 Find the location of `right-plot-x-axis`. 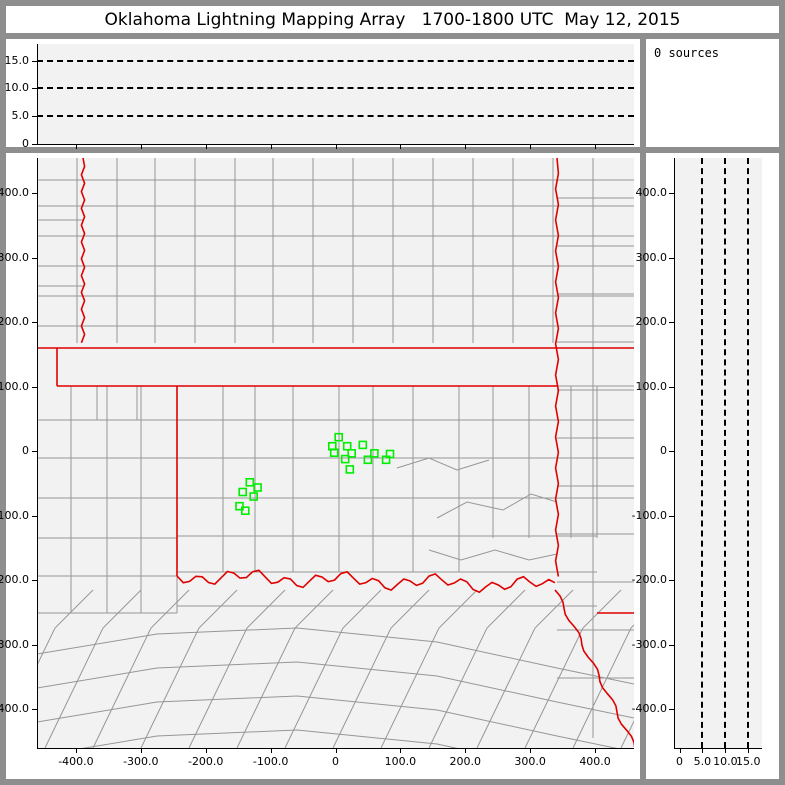

right-plot-x-axis is located at coordinates (718, 748).